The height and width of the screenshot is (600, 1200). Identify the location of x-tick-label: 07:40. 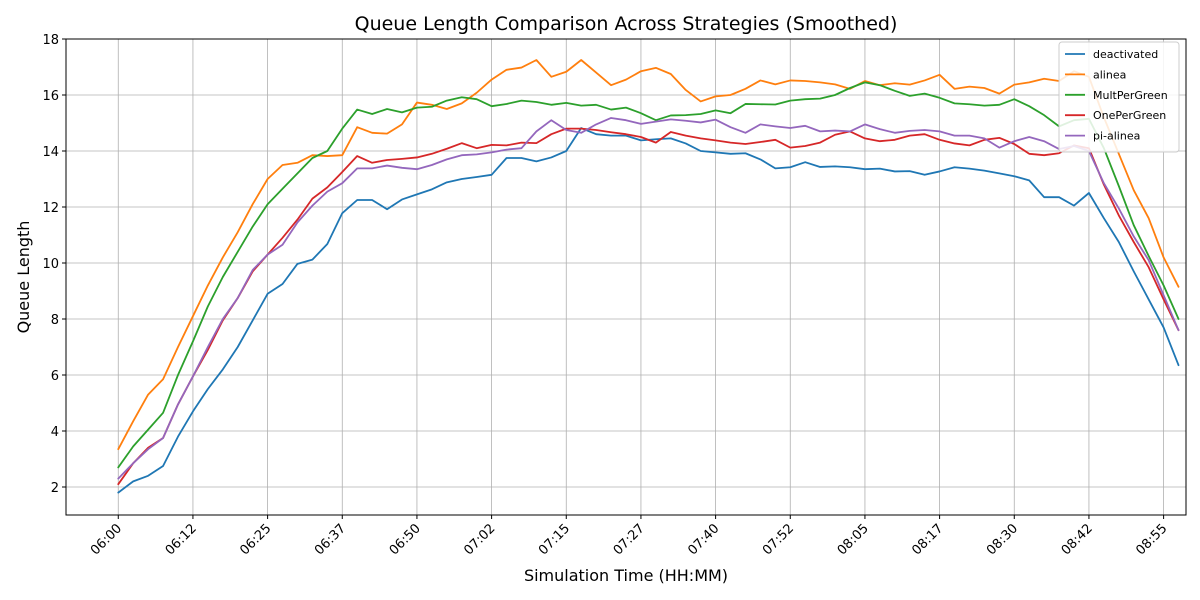
(703, 539).